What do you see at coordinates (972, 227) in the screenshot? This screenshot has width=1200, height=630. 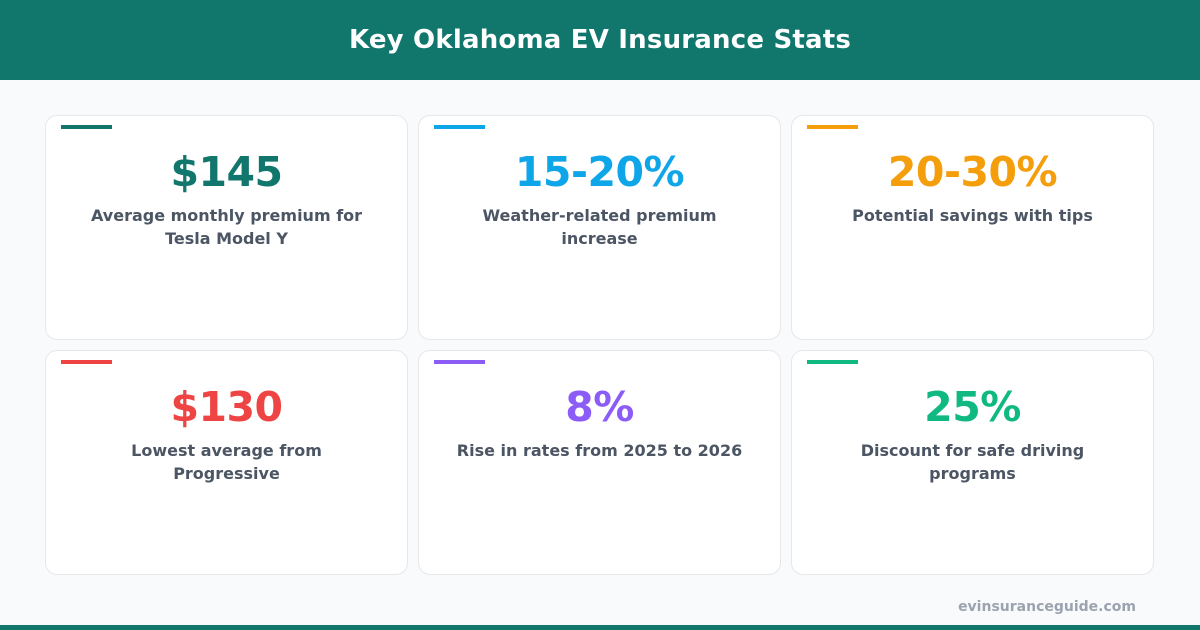 I see `stat-card: 20-30% Potential savings with tips` at bounding box center [972, 227].